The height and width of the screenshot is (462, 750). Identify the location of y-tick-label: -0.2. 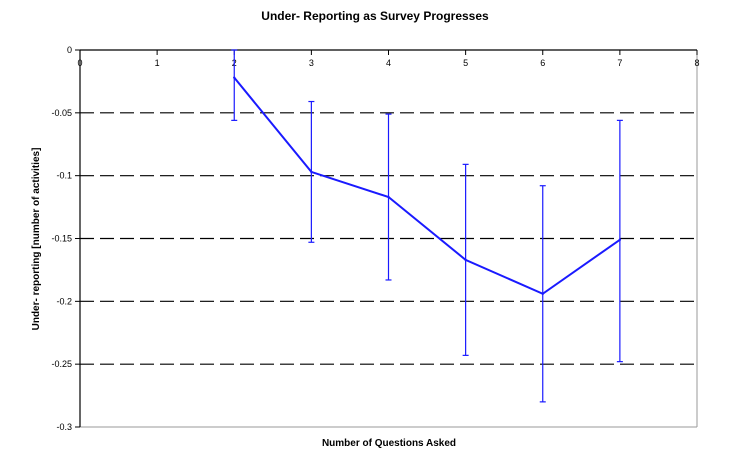
(64, 301).